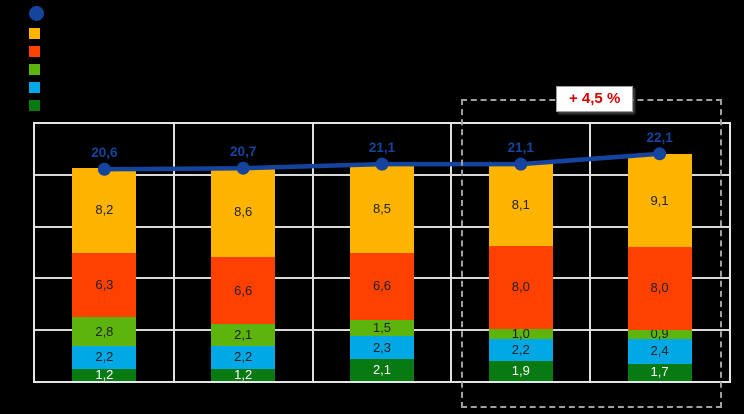  I want to click on bar-segment-value: 9,1, so click(659, 200).